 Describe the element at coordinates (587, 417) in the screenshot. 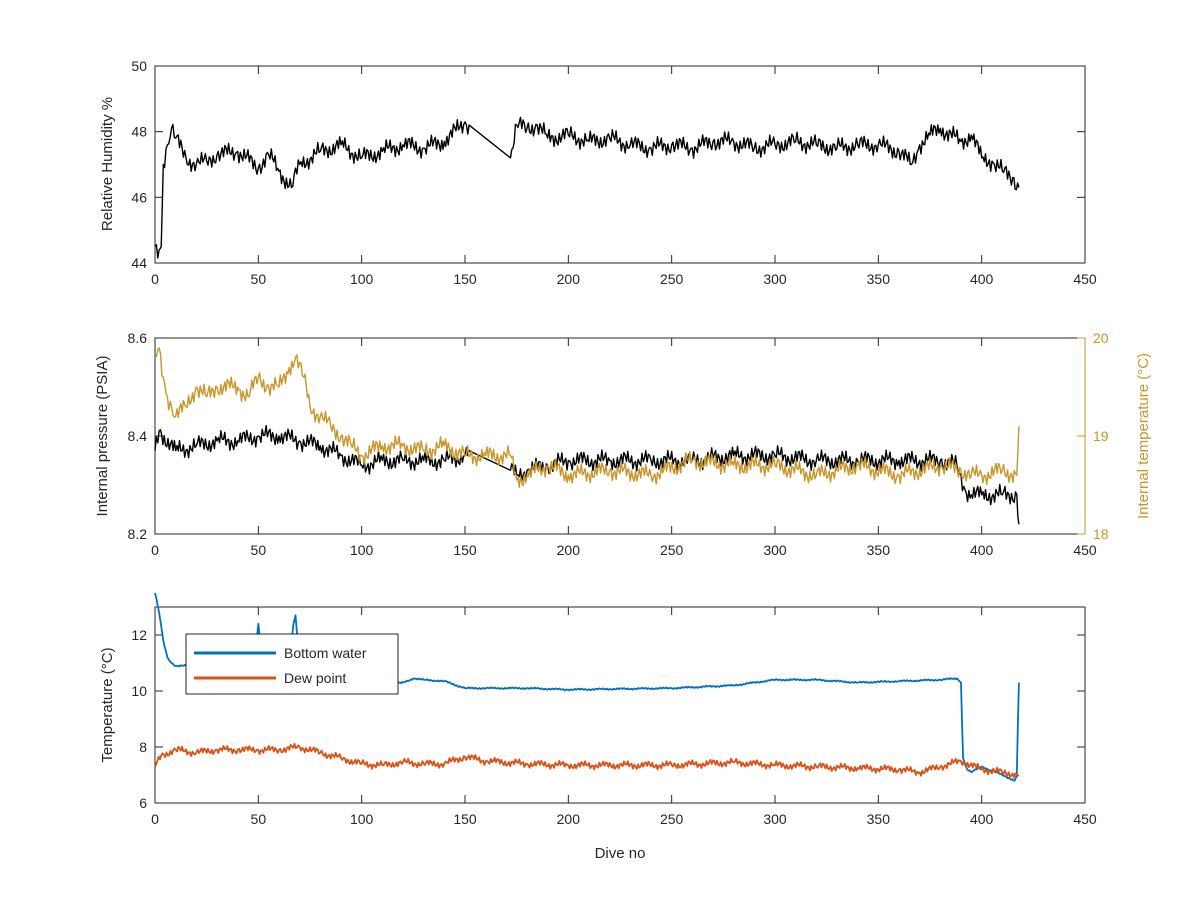

I see `series-line-panel1-series1` at that location.